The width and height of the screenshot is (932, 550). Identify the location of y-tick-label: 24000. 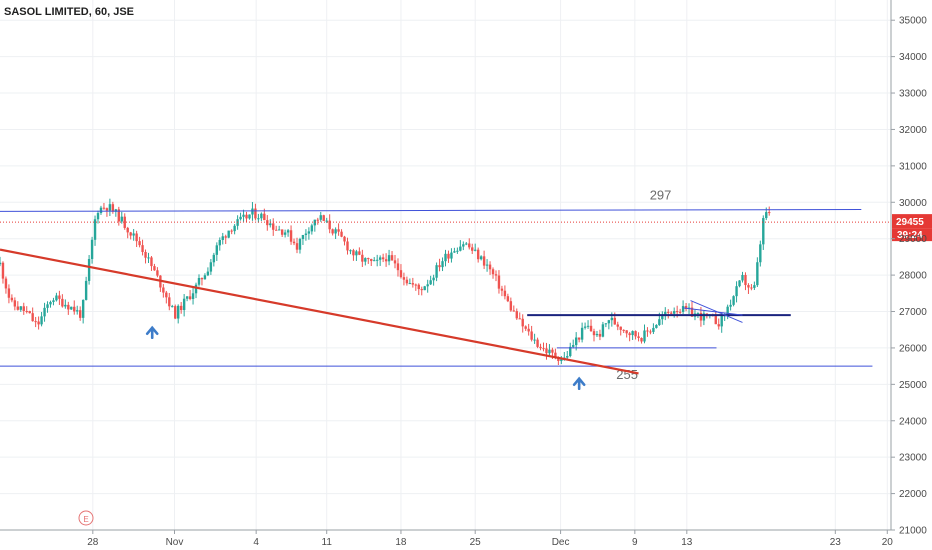
(913, 421).